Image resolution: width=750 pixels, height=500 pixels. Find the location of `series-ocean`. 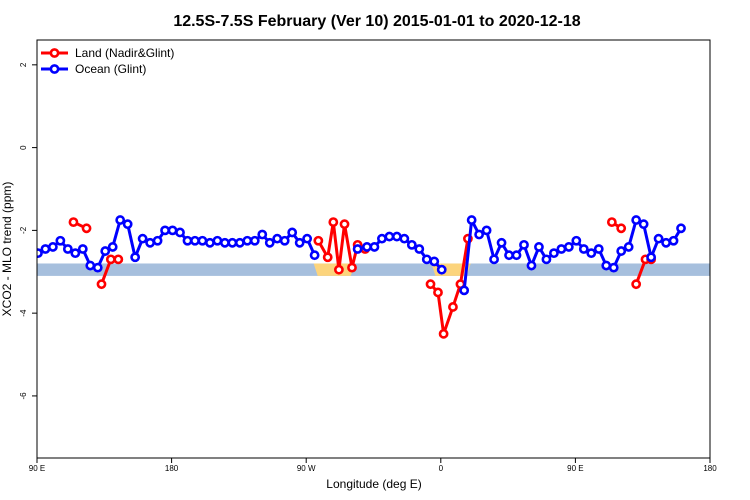

series-ocean is located at coordinates (361, 255).